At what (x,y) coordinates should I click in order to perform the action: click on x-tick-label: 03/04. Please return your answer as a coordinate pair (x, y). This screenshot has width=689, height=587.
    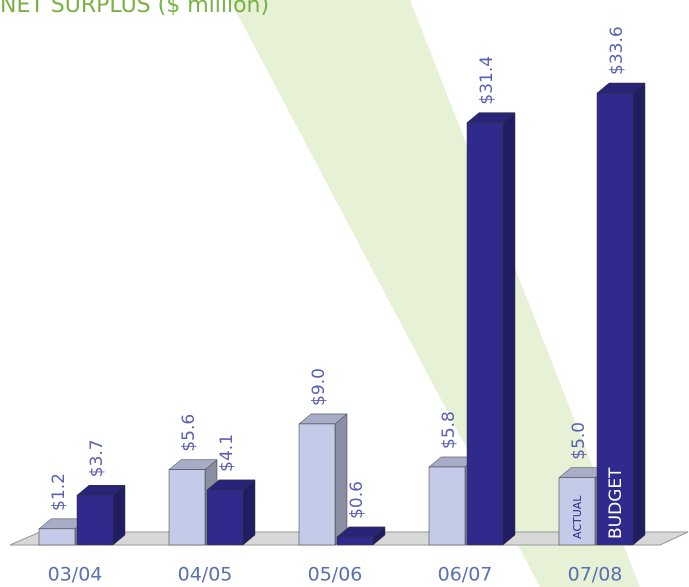
    Looking at the image, I should click on (75, 575).